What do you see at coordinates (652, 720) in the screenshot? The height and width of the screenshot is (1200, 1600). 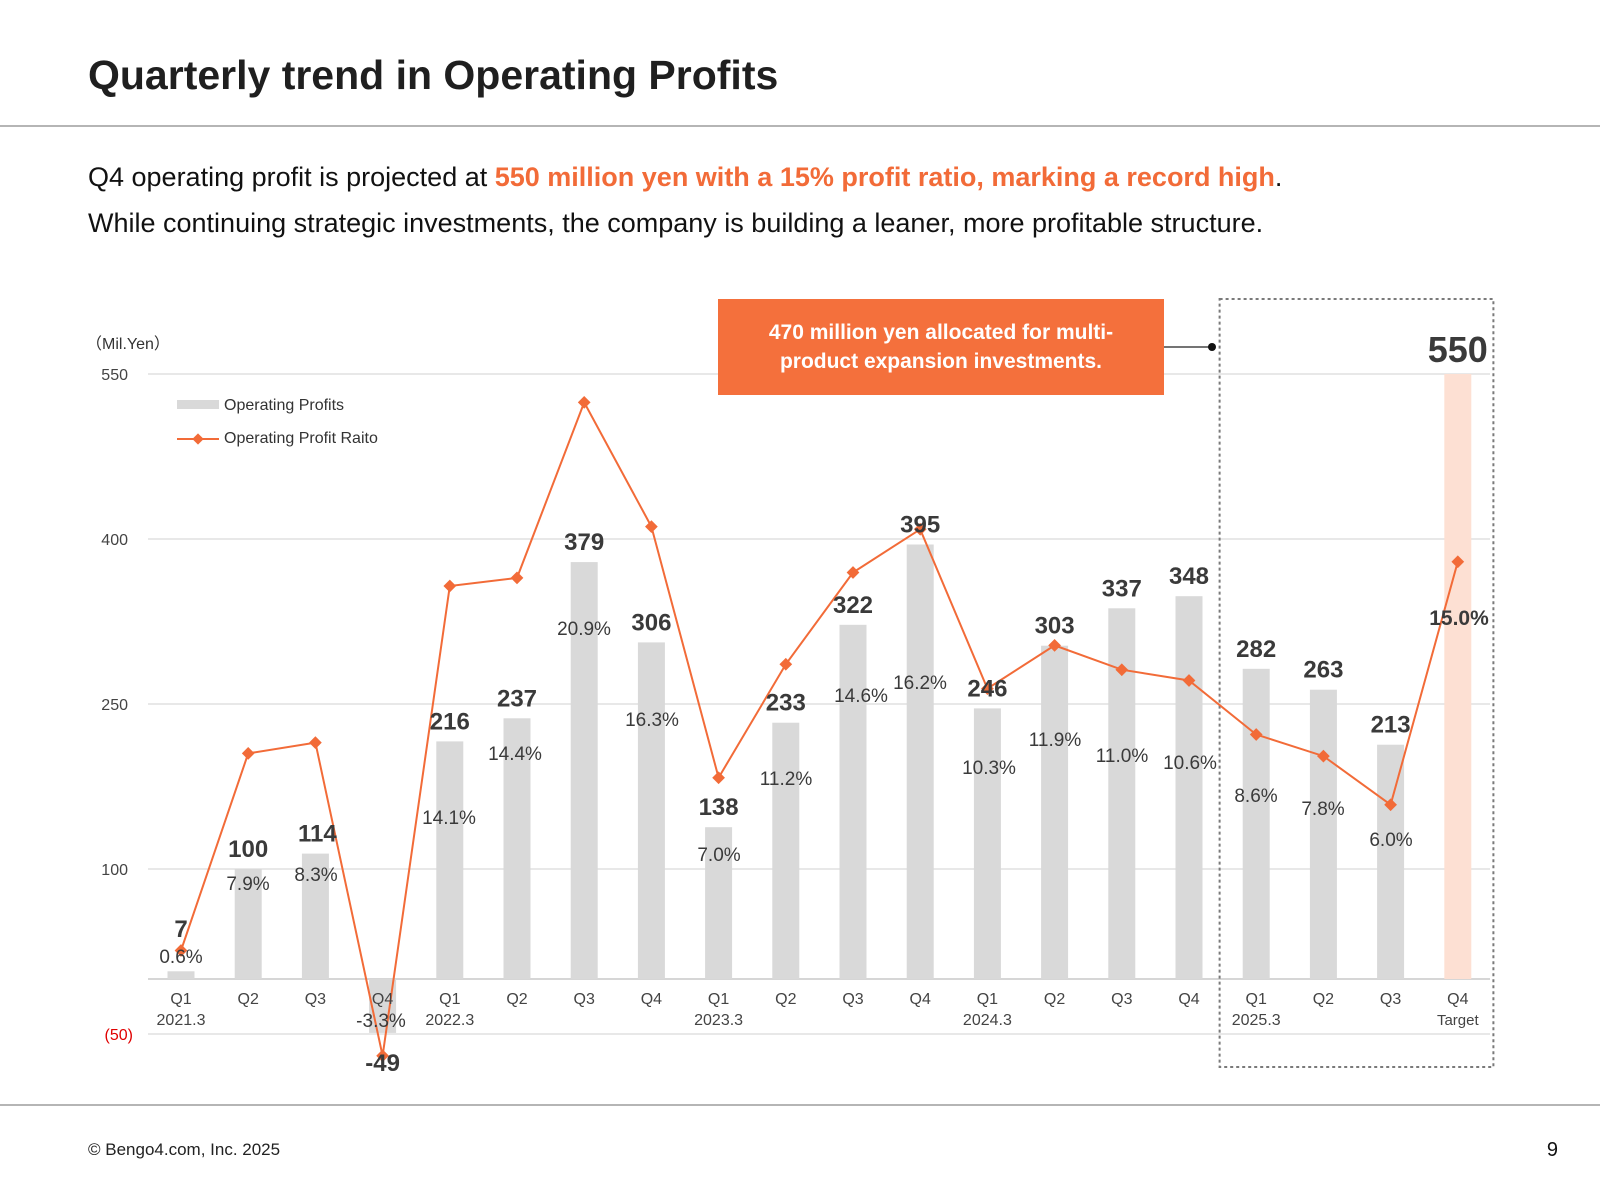 I see `ratio-label: 16.3%` at bounding box center [652, 720].